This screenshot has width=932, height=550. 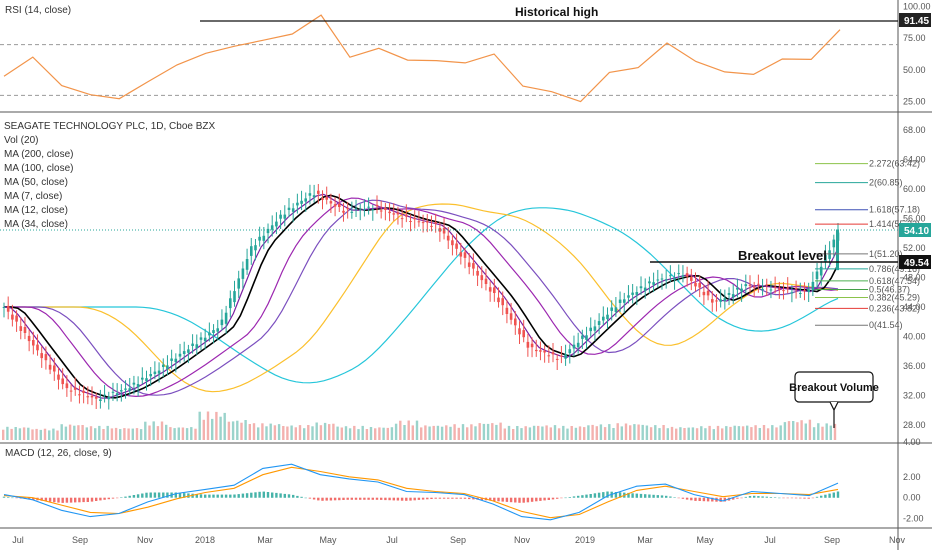 What do you see at coordinates (914, 366) in the screenshot?
I see `price-tick-label: 36.00` at bounding box center [914, 366].